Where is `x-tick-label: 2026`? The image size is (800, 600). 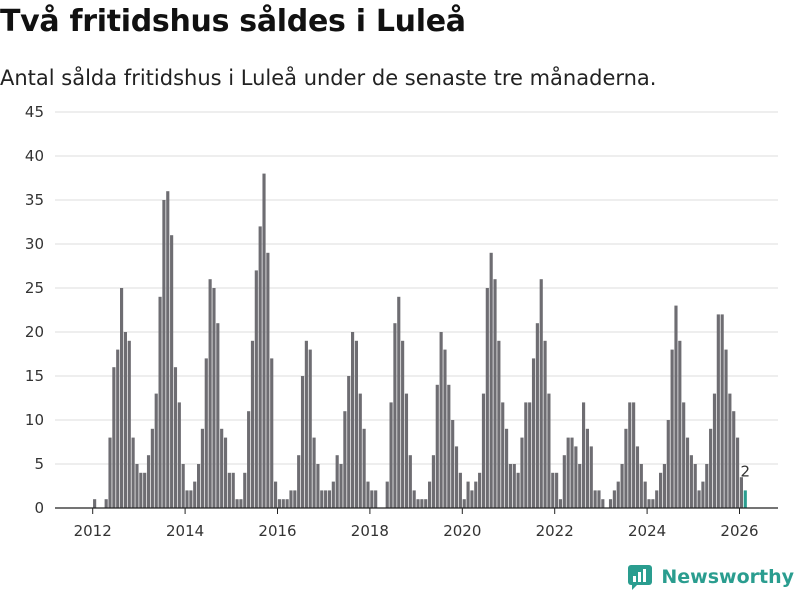
x-tick-label: 2026 is located at coordinates (739, 531).